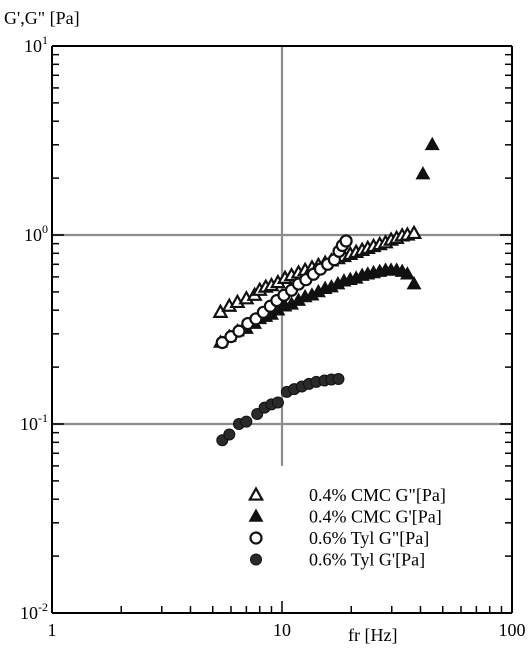 This screenshot has width=531, height=648. Describe the element at coordinates (42, 18) in the screenshot. I see `y-axis-title: G',G" [Pa]` at that location.